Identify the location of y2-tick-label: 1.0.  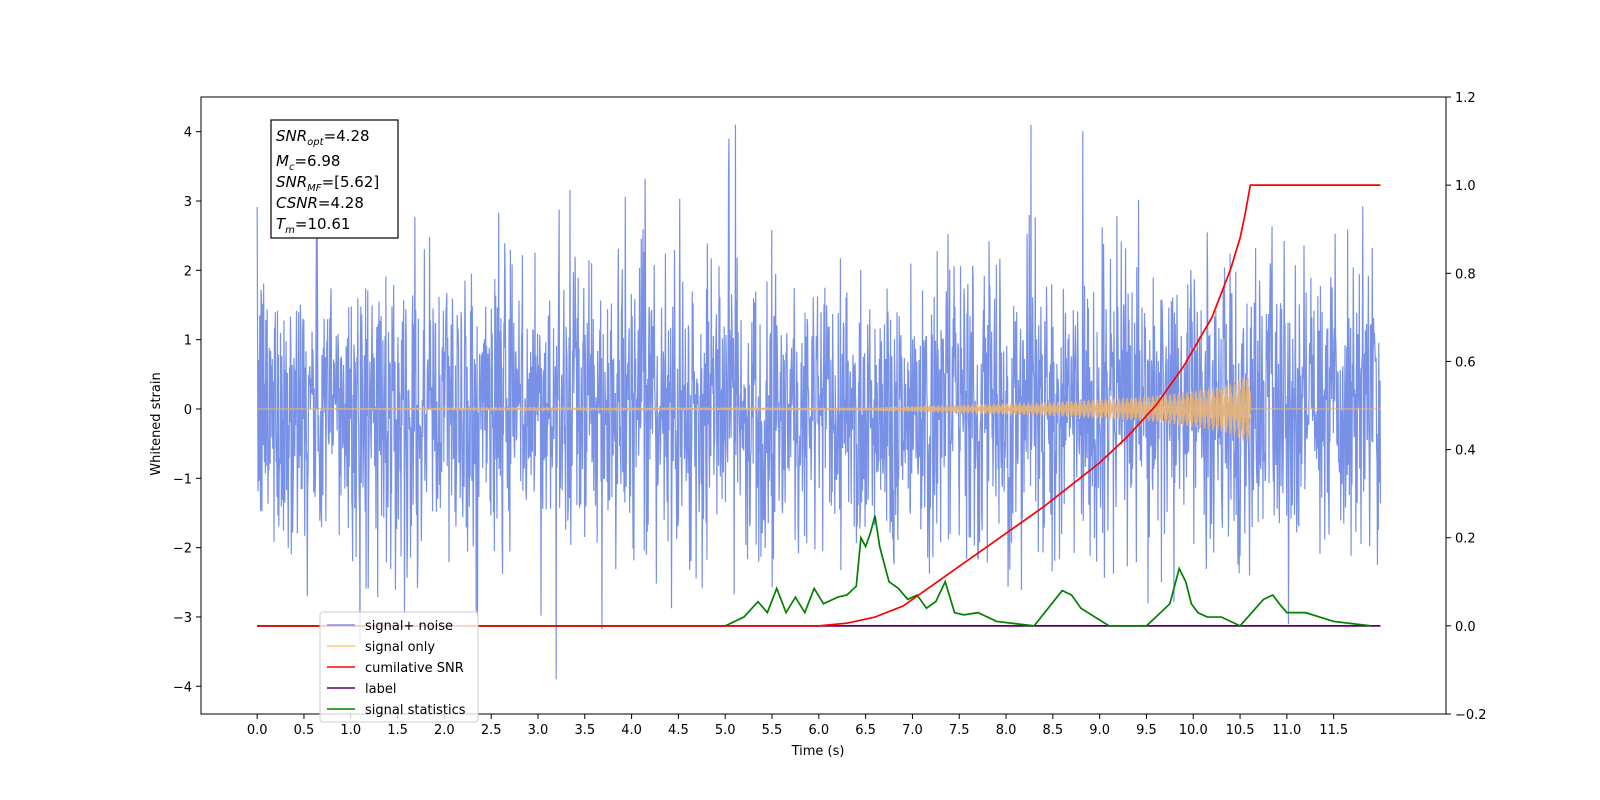
(1465, 186).